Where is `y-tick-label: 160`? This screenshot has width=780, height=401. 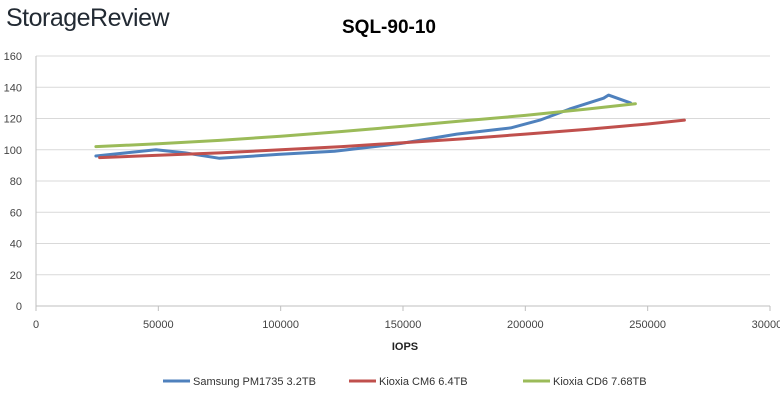
y-tick-label: 160 is located at coordinates (13, 57).